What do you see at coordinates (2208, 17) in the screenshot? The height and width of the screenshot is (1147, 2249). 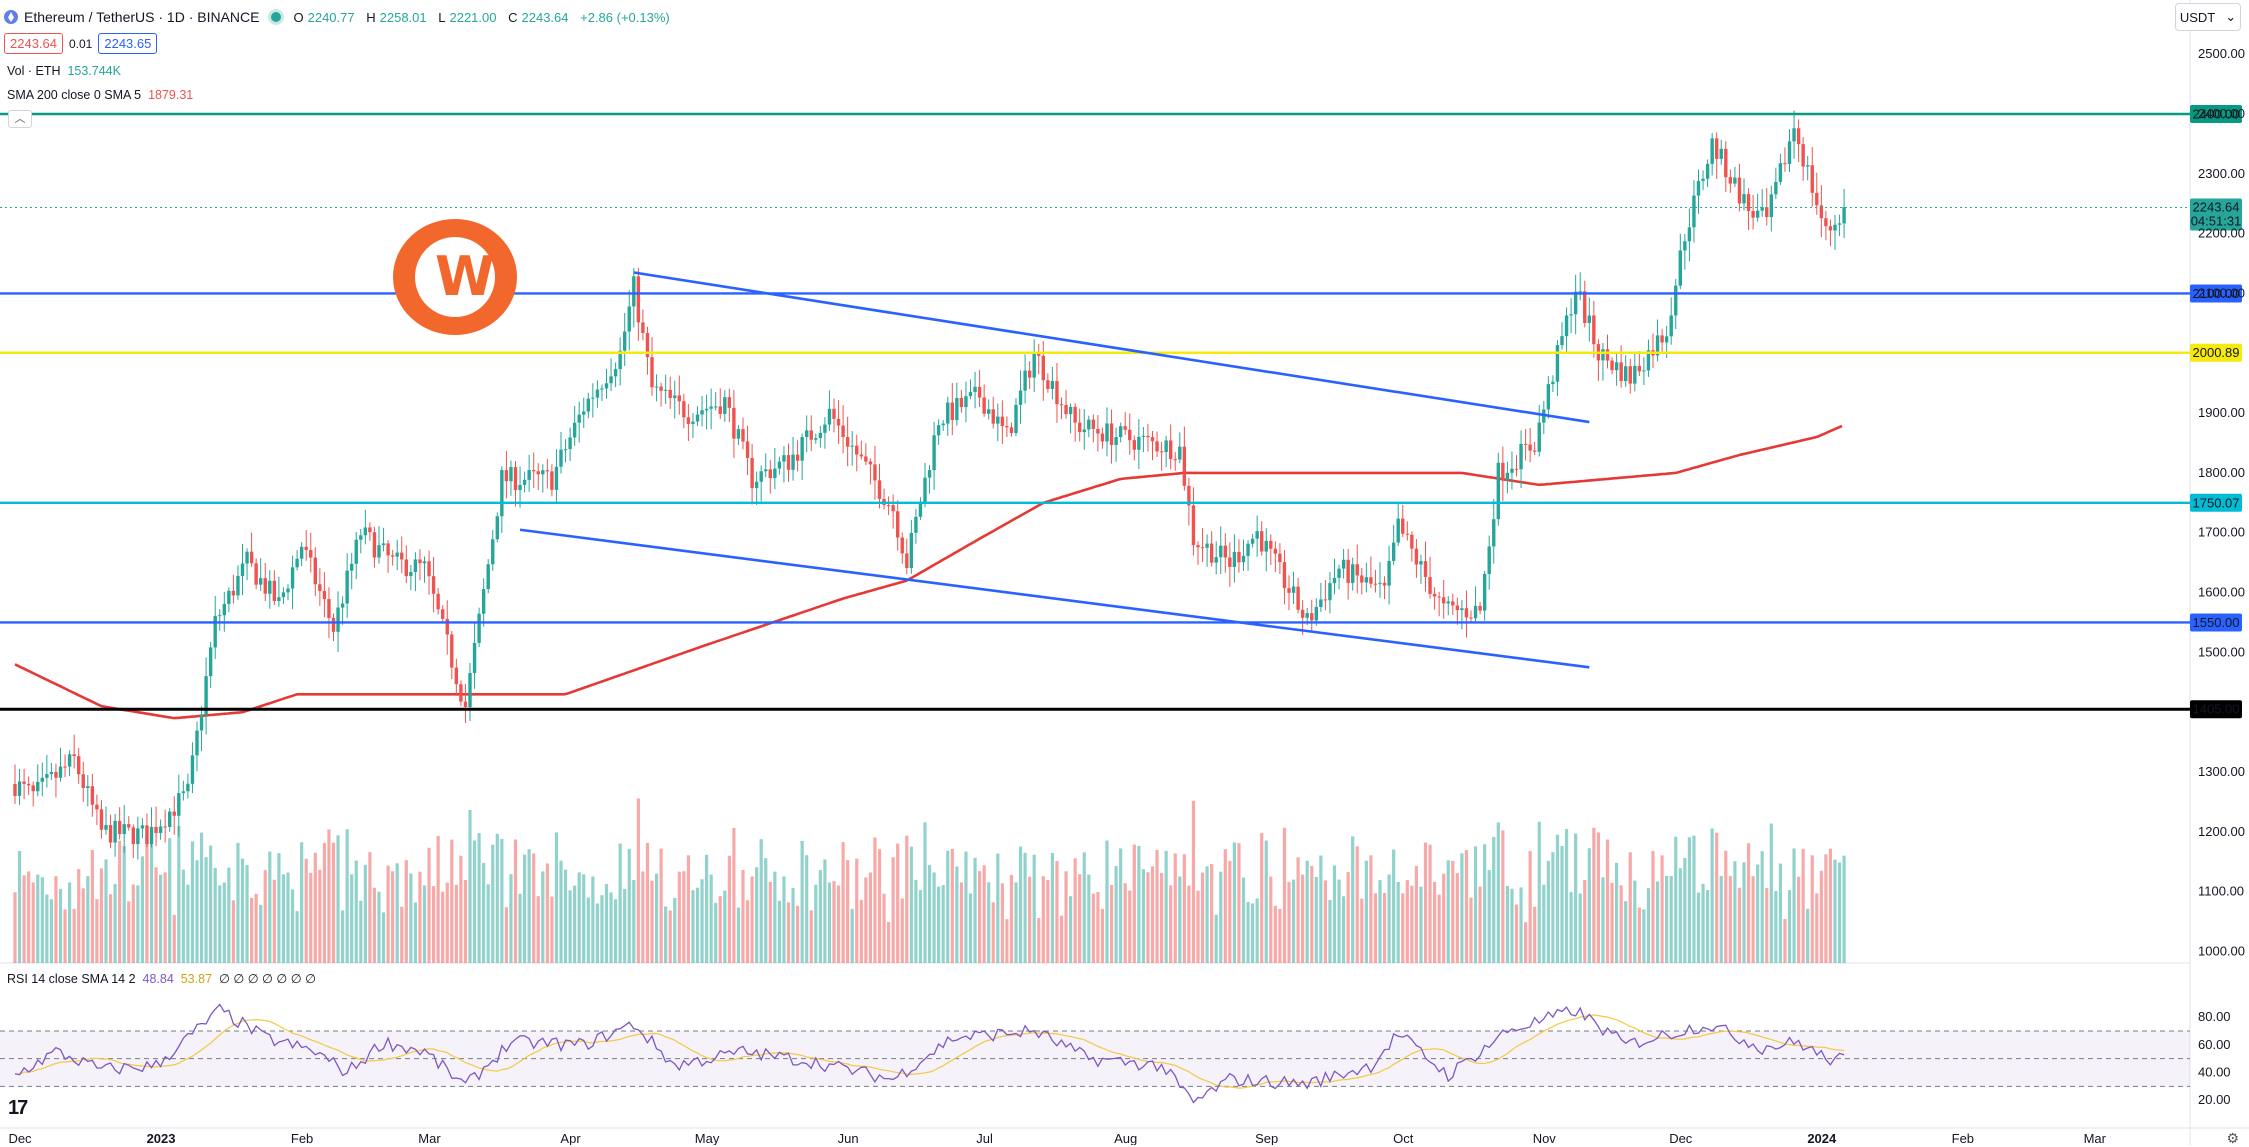 I see `currency-selector: USDT ⌄` at bounding box center [2208, 17].